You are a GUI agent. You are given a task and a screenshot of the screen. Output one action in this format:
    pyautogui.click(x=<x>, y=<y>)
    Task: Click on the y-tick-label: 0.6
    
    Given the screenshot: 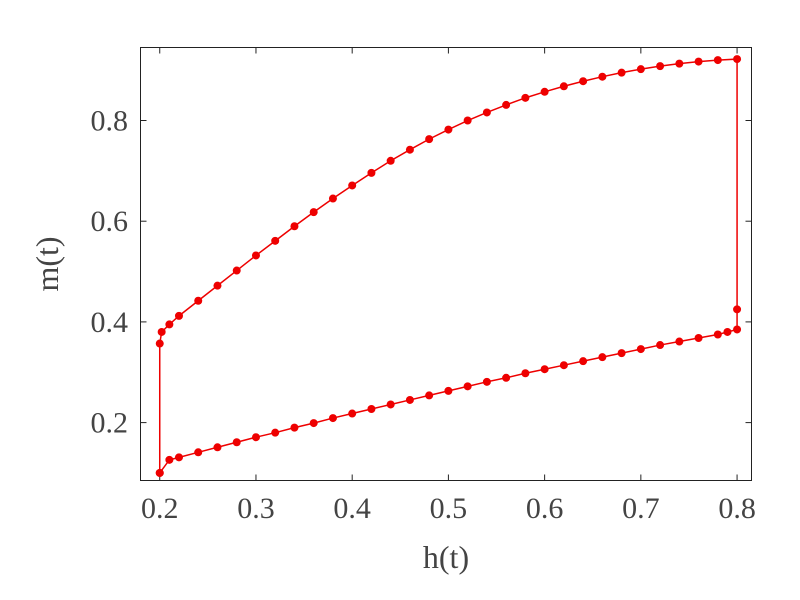 What is the action you would take?
    pyautogui.click(x=110, y=221)
    